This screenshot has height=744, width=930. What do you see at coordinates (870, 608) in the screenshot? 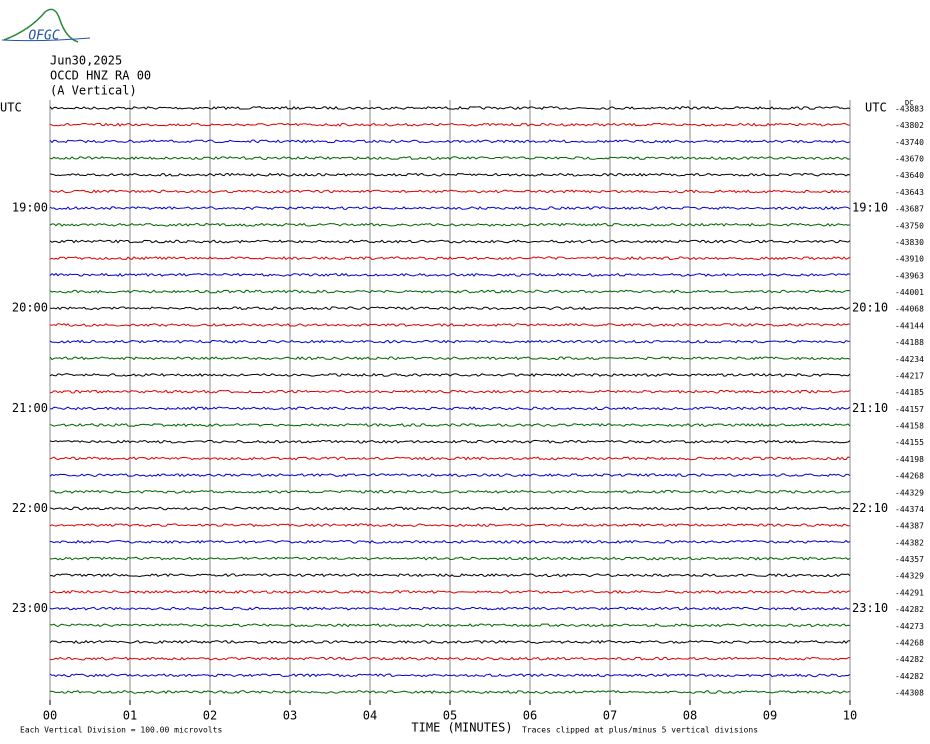
I see `time-label-right: 23:10` at bounding box center [870, 608].